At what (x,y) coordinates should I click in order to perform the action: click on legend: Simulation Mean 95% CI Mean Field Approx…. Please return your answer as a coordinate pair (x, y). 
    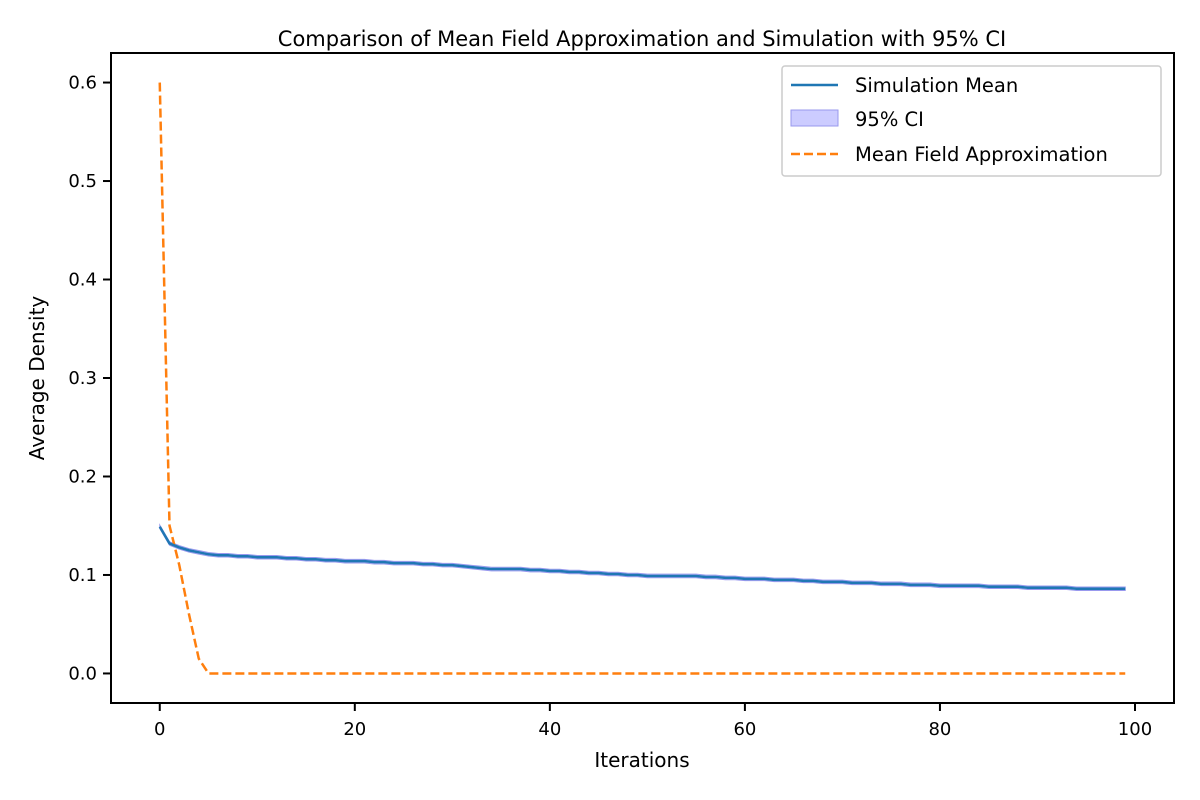
    Looking at the image, I should click on (971, 121).